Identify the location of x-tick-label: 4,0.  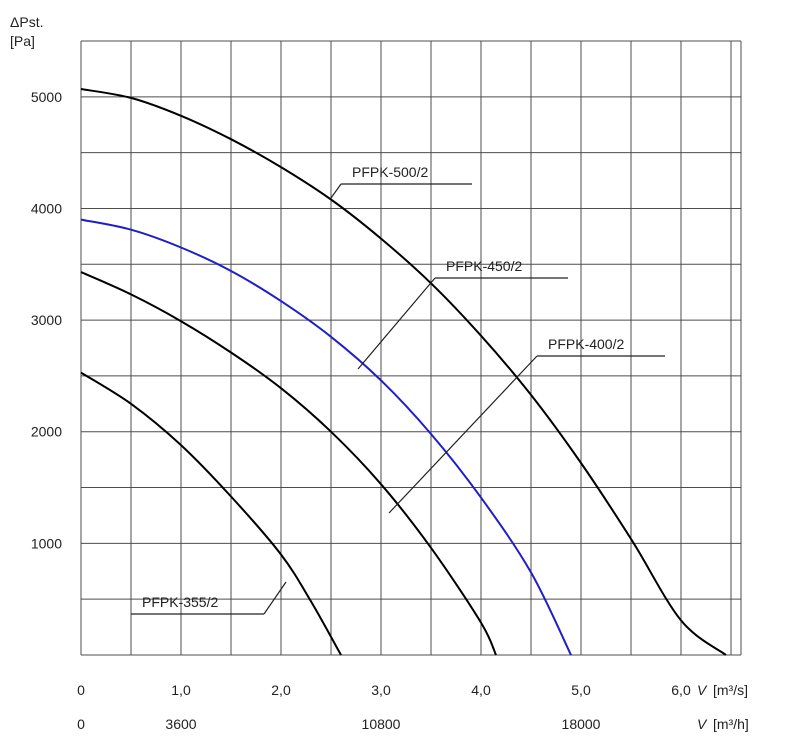
(481, 690).